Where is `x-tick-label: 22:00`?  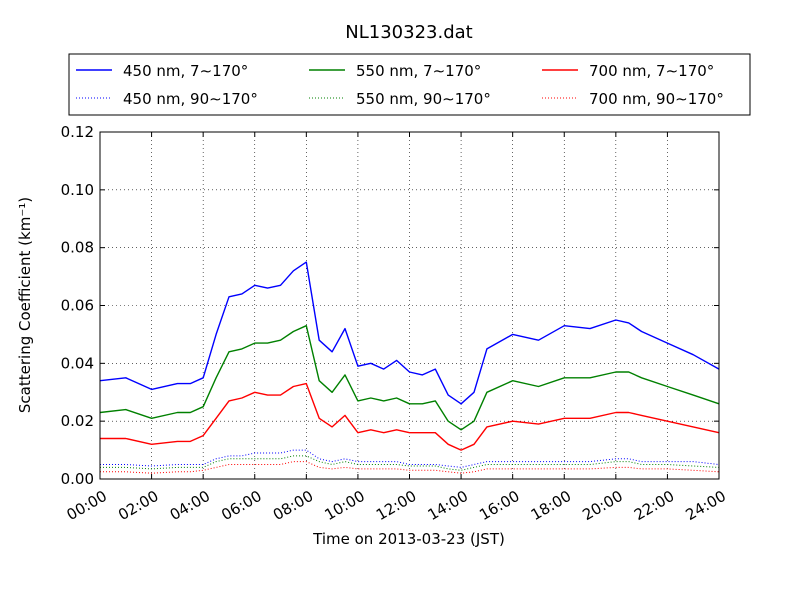 x-tick-label: 22:00 is located at coordinates (654, 505).